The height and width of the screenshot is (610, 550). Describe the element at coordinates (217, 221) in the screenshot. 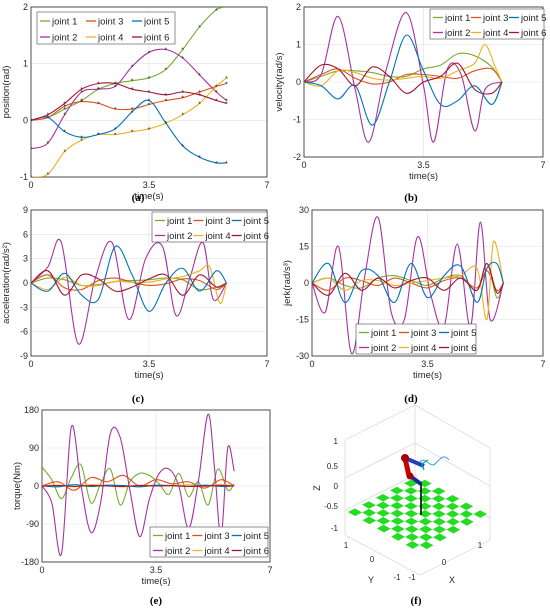

I see `legend-label: joint 3` at that location.